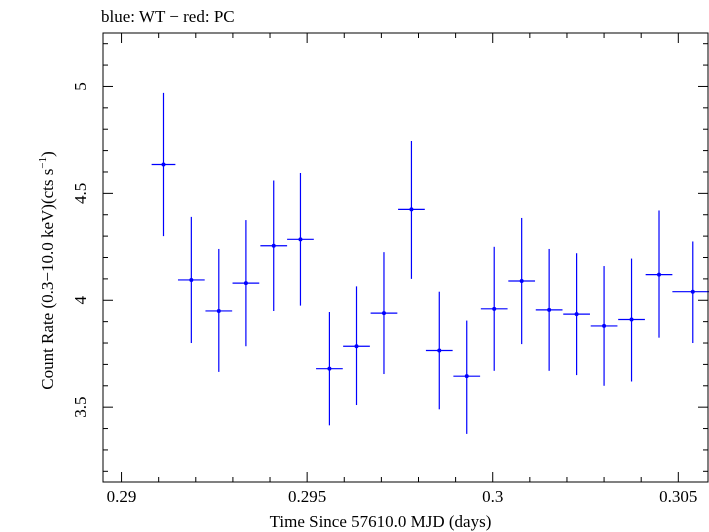 Image resolution: width=709 pixels, height=532 pixels. I want to click on y-tick-label: 5, so click(80, 86).